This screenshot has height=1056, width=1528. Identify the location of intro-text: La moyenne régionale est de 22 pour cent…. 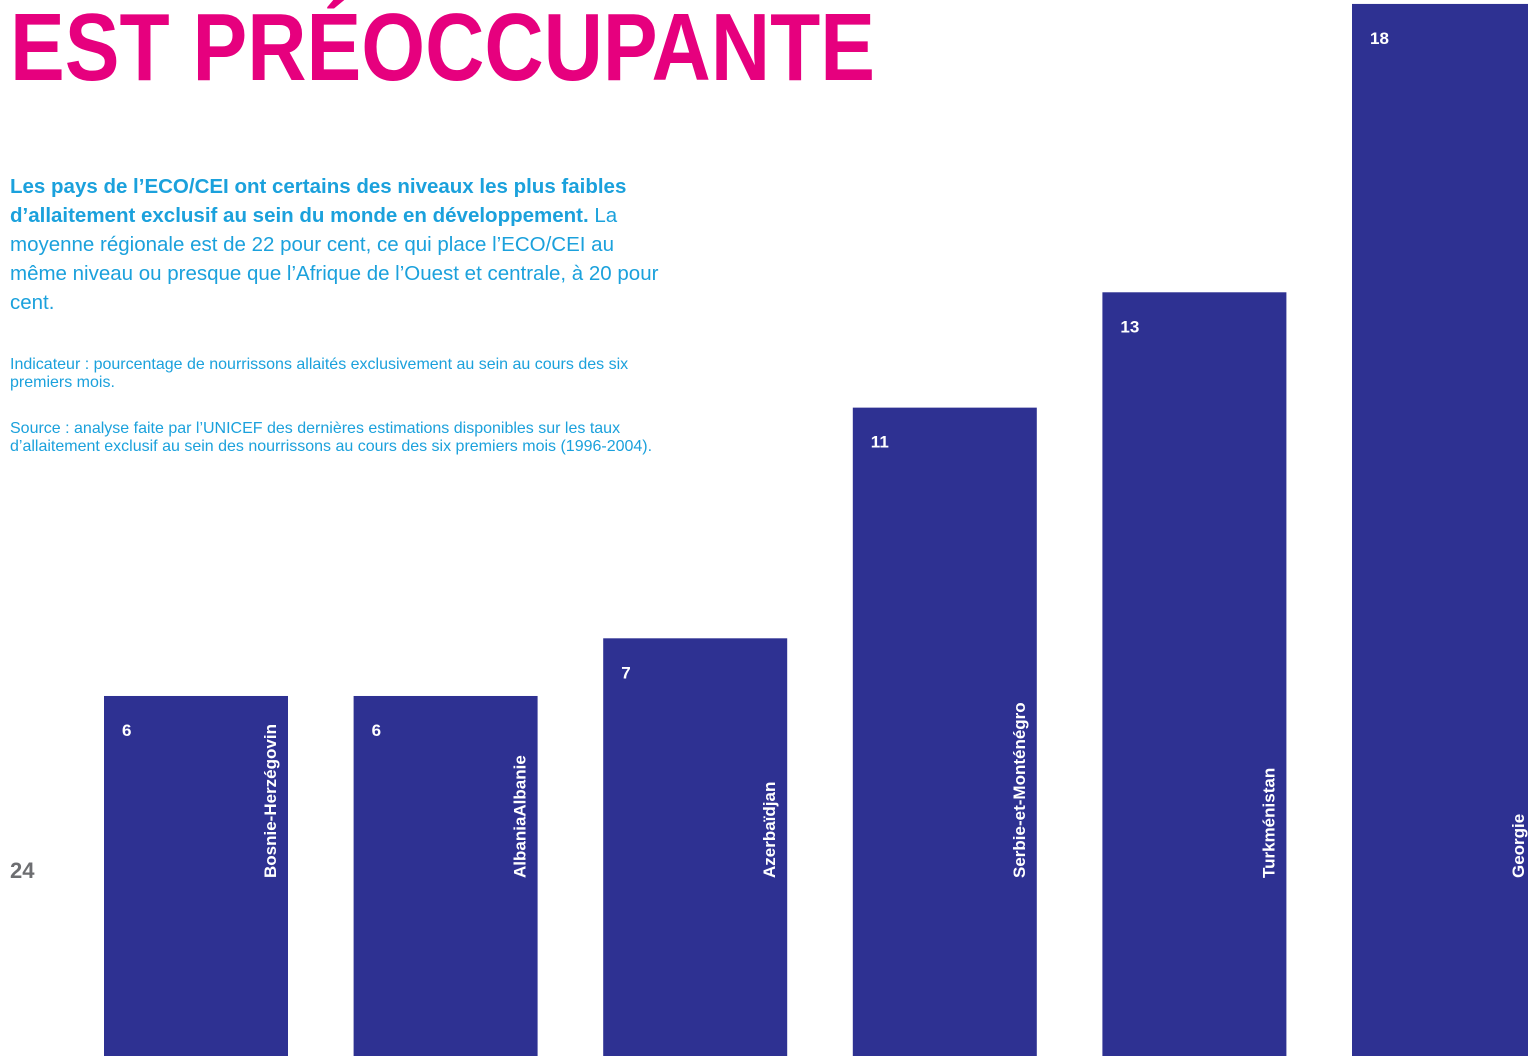
(334, 259).